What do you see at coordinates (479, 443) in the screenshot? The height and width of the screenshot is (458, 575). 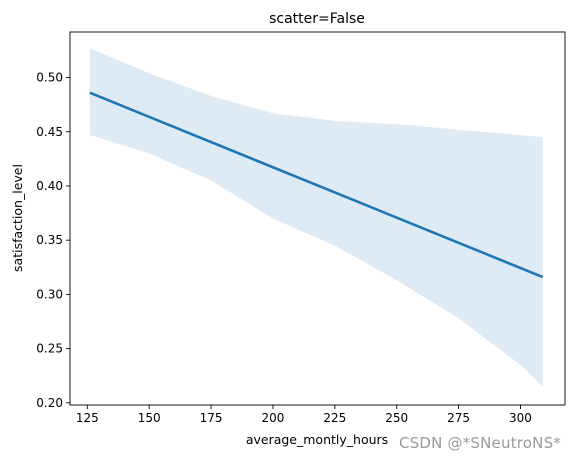 I see `watermark-text: CSDN @*SNeutroNS*` at bounding box center [479, 443].